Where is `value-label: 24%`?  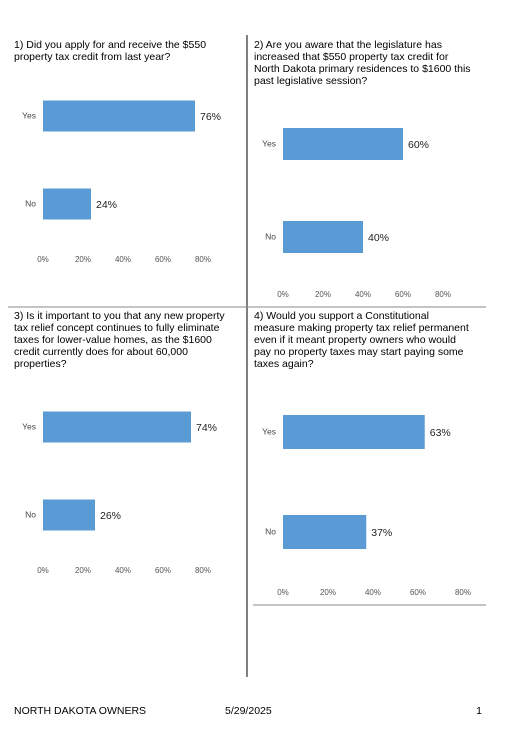 value-label: 24% is located at coordinates (106, 205).